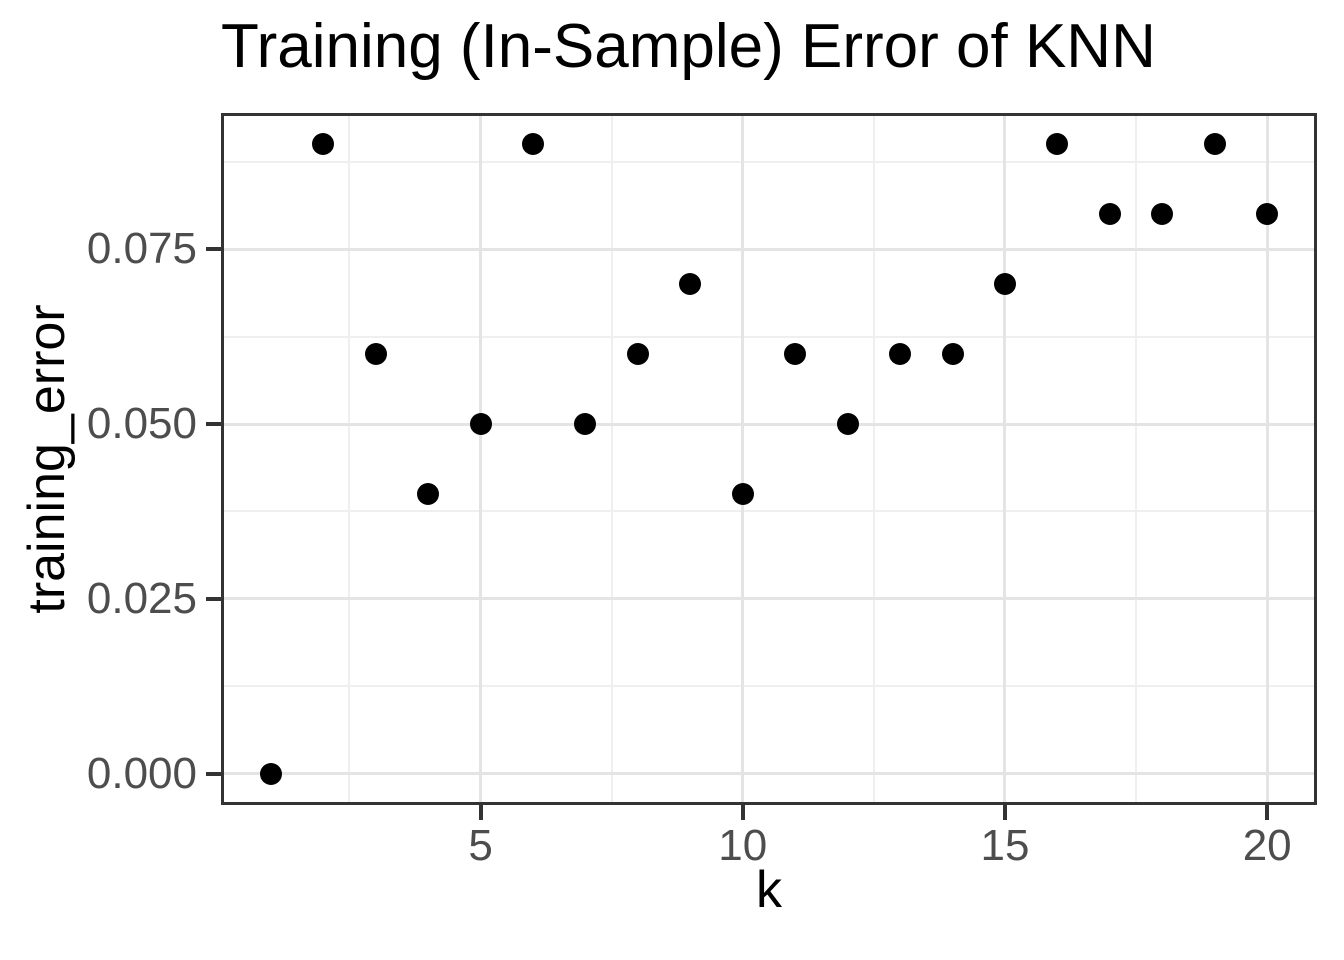 The width and height of the screenshot is (1344, 960). What do you see at coordinates (141, 424) in the screenshot?
I see `y-tick-label: 0.050` at bounding box center [141, 424].